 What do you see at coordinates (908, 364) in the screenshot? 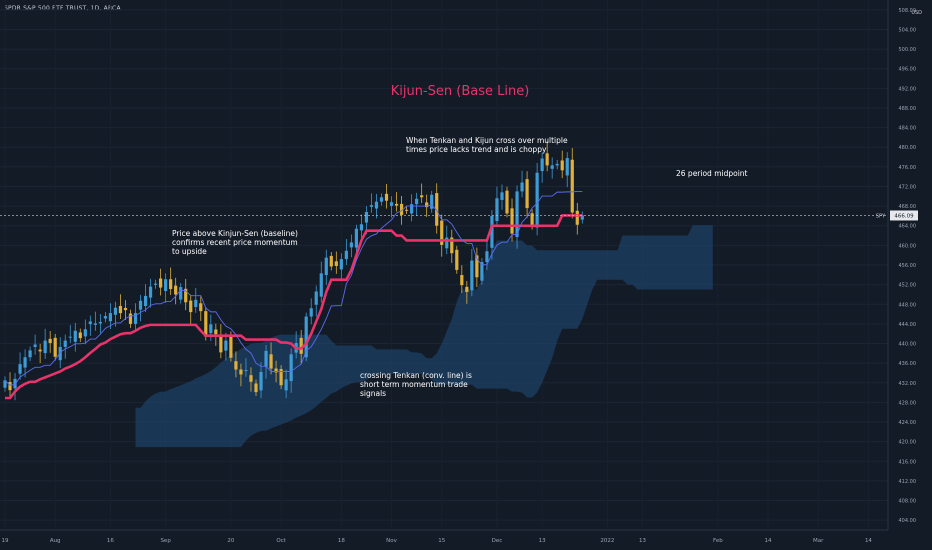
I see `y-tick-label: 436.00` at bounding box center [908, 364].